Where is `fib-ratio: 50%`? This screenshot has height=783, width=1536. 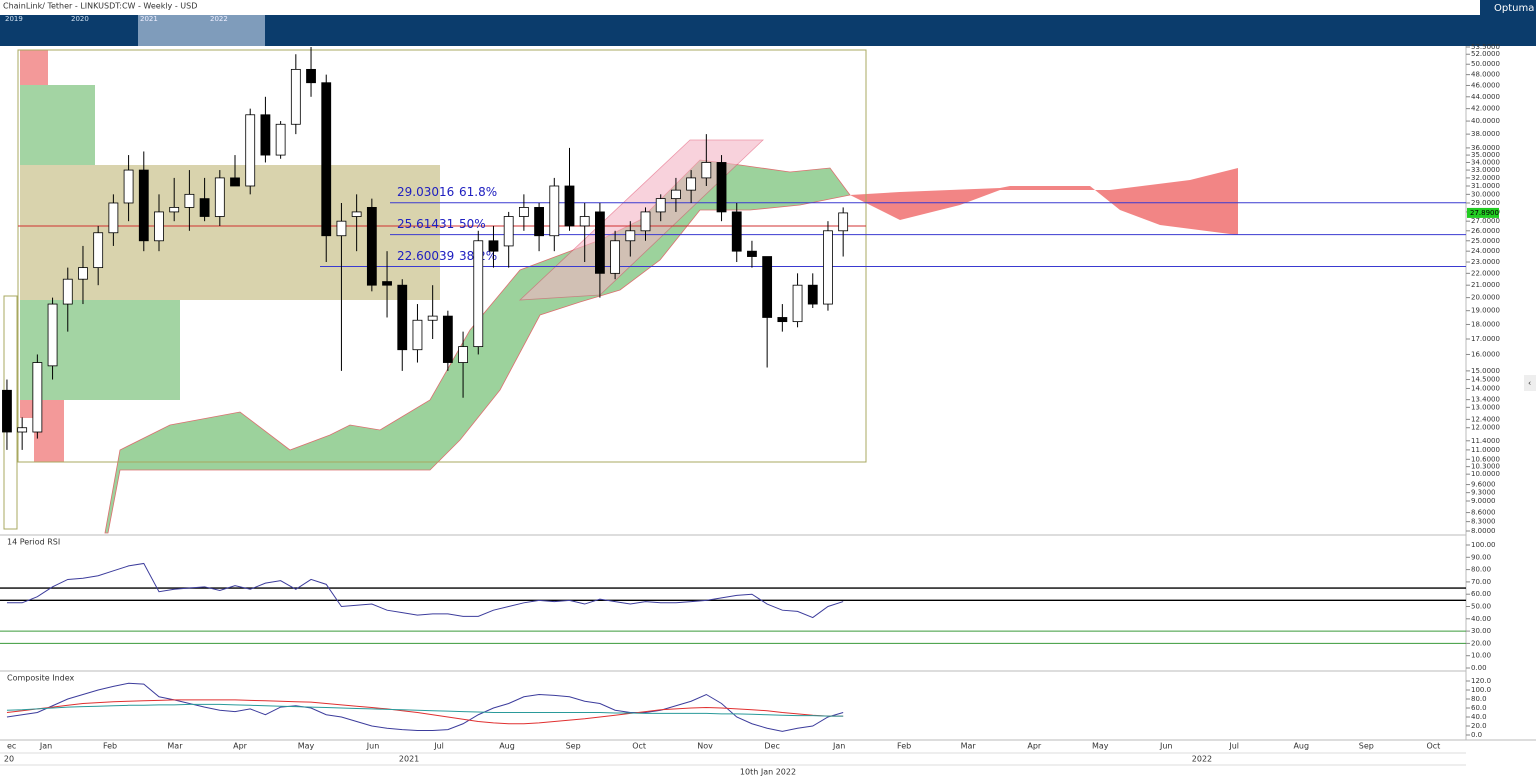 fib-ratio: 50% is located at coordinates (472, 224).